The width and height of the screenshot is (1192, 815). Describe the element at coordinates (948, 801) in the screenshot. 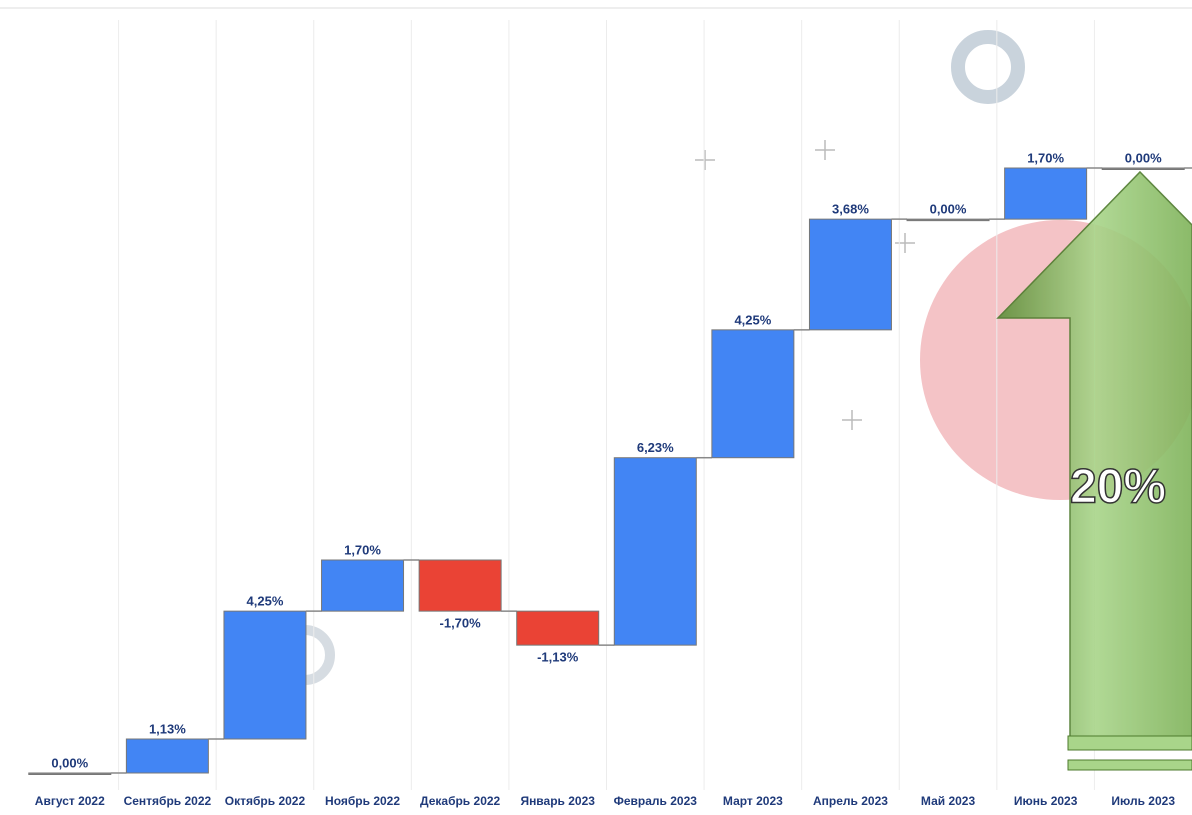

I see `x-tick-label: Май 2023` at that location.